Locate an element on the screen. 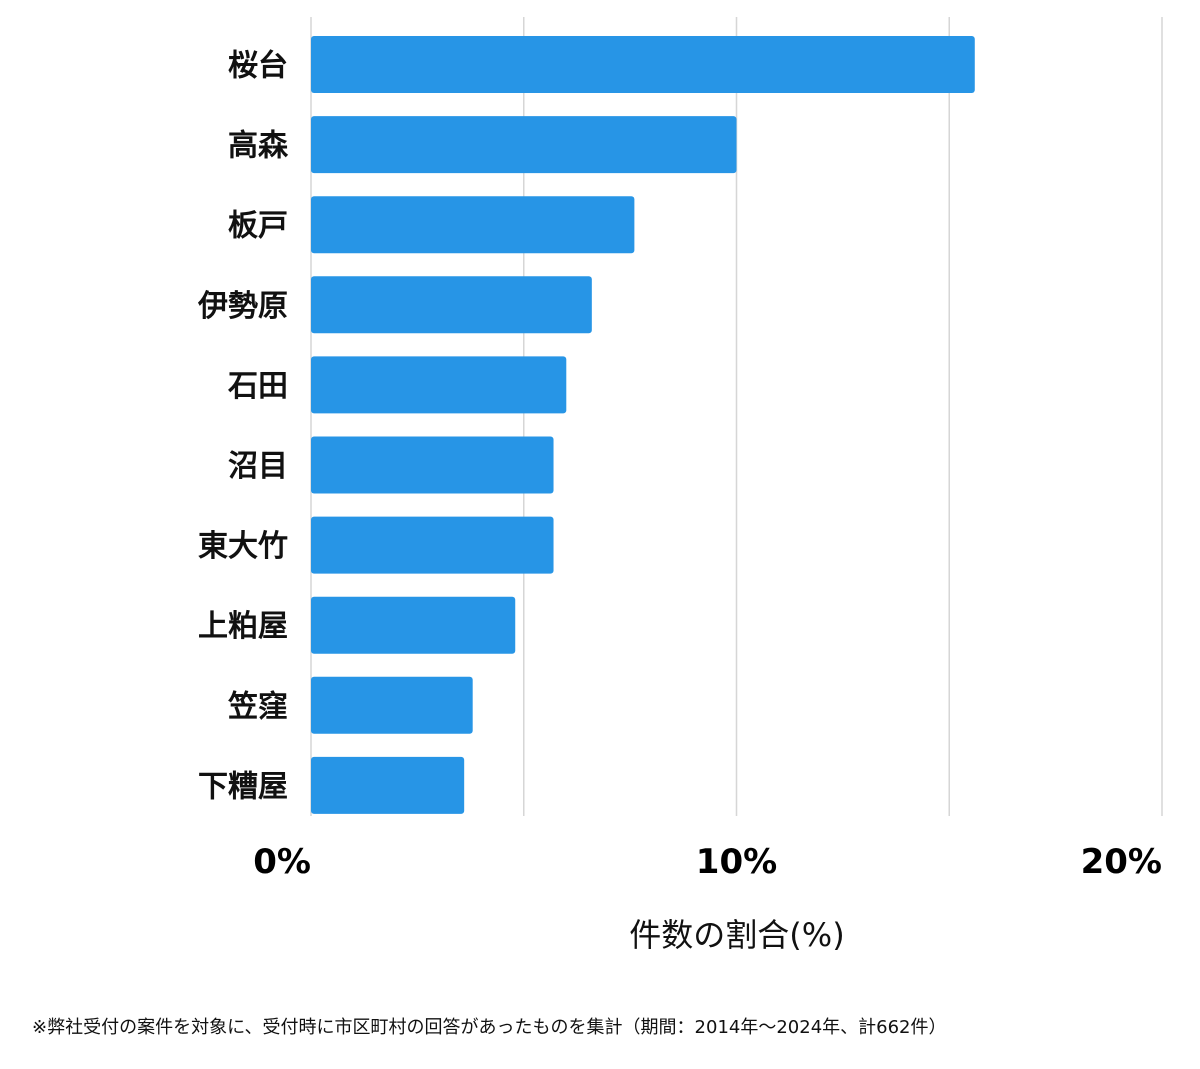 Image resolution: width=1200 pixels, height=1069 pixels. category-label: 笠窪 is located at coordinates (258, 706).